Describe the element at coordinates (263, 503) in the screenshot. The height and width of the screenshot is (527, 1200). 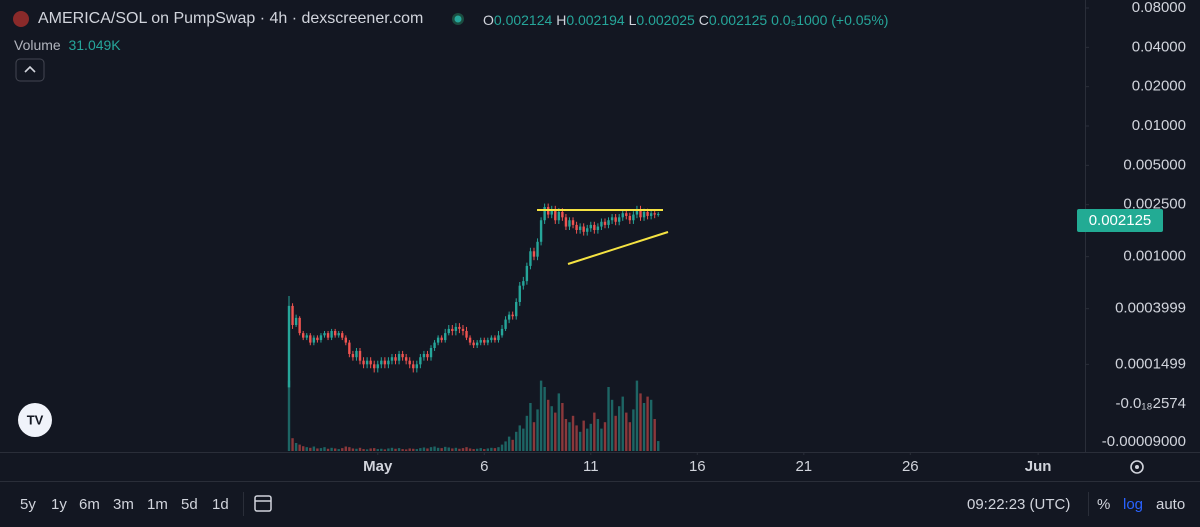
I see `date-range-button` at that location.